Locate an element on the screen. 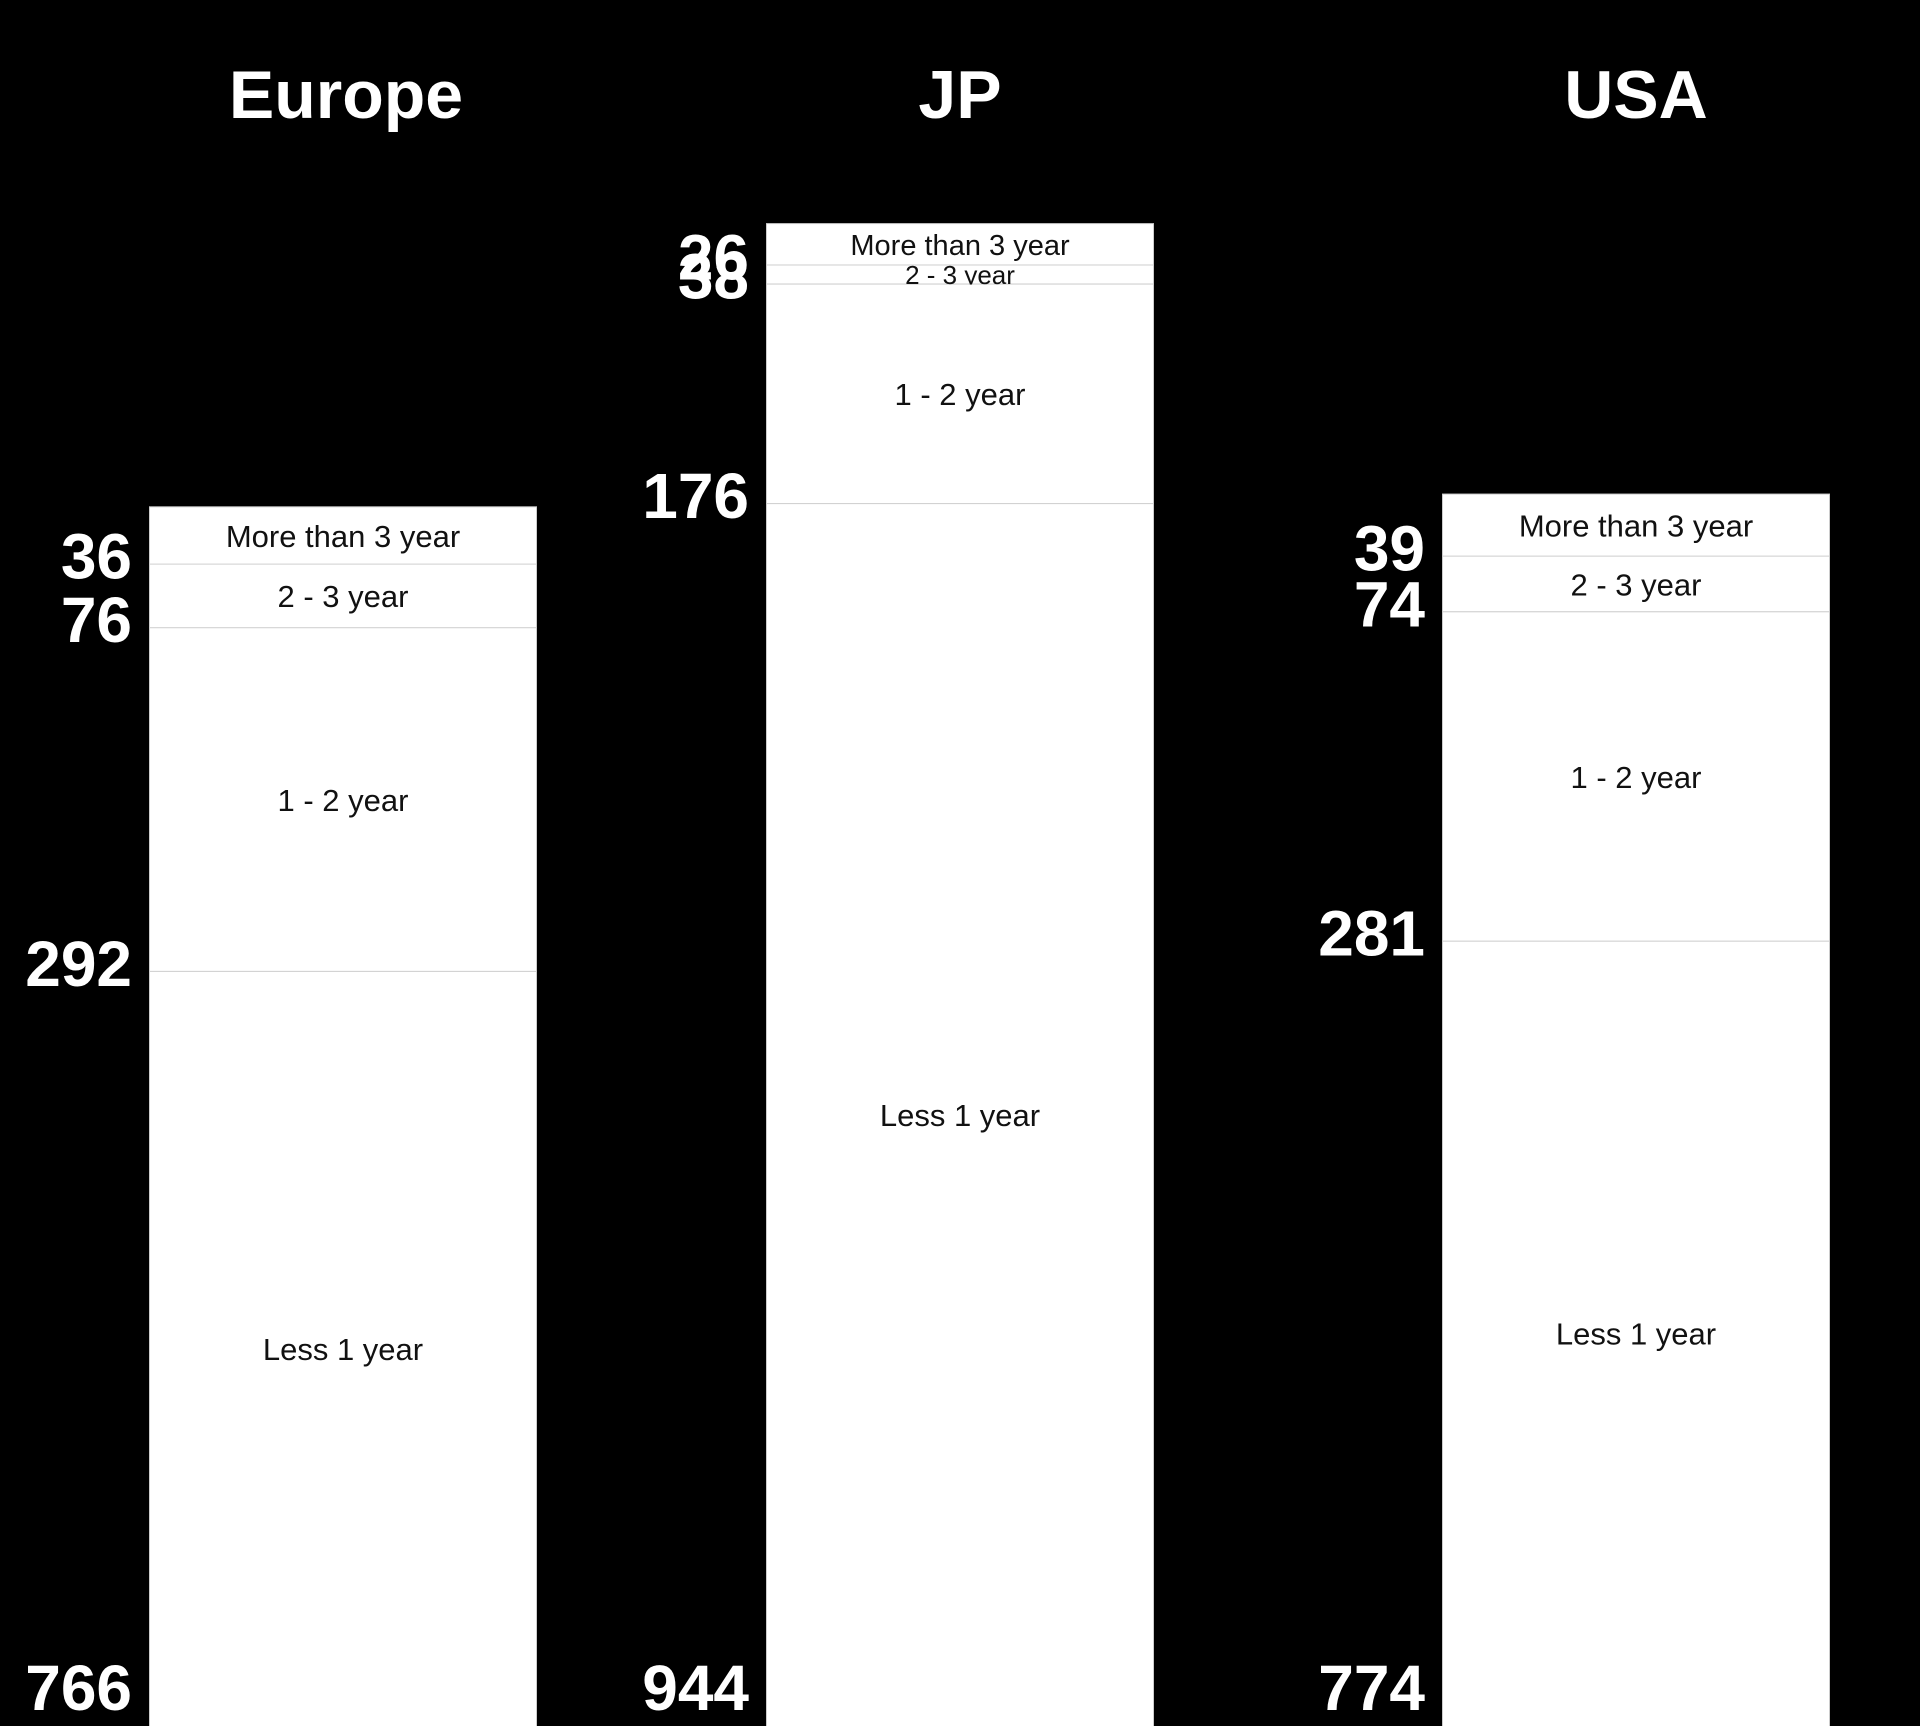 Image resolution: width=1920 pixels, height=1726 pixels. panel-title: USA is located at coordinates (1636, 95).